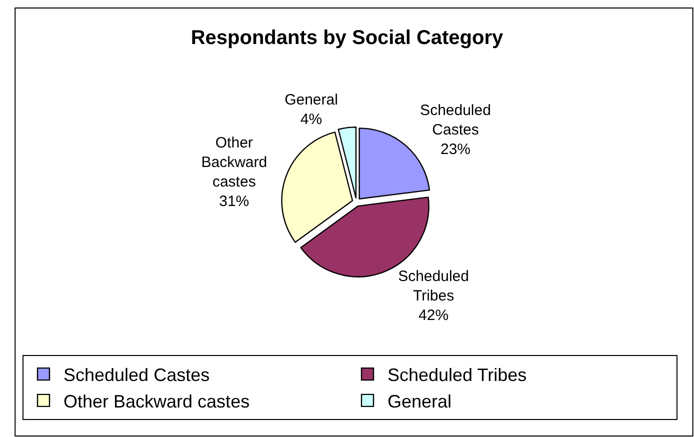 The image size is (694, 437). Describe the element at coordinates (420, 401) in the screenshot. I see `legend-label: General` at that location.